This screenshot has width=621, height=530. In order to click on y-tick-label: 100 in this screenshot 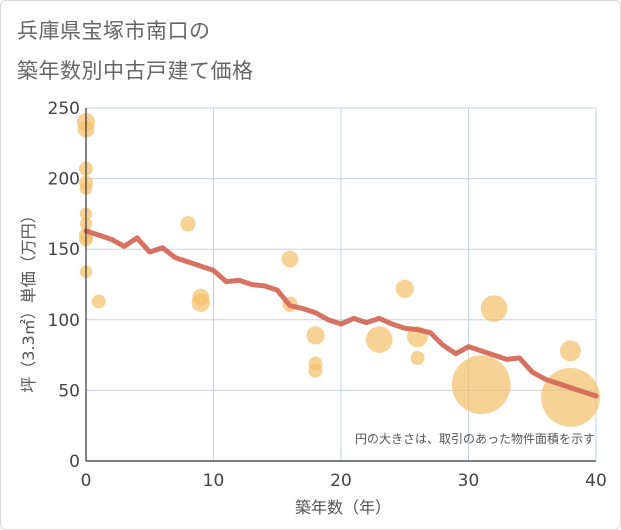, I will do `click(64, 321)`.